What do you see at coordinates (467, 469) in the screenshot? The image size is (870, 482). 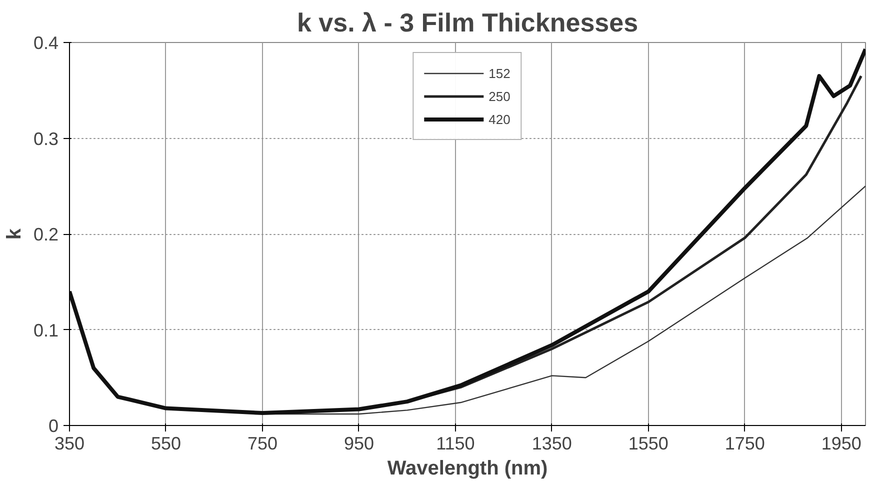 I see `x-axis-title: Wavelength (nm)` at bounding box center [467, 469].